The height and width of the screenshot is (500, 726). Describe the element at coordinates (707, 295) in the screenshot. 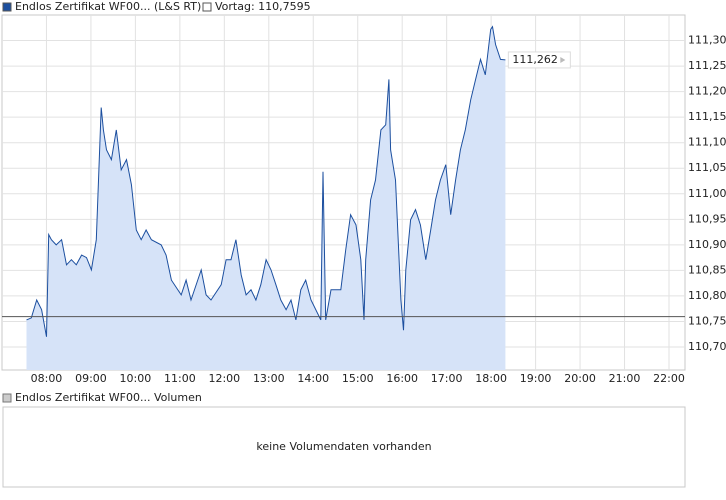

I see `y-tick-label: 110,80` at that location.